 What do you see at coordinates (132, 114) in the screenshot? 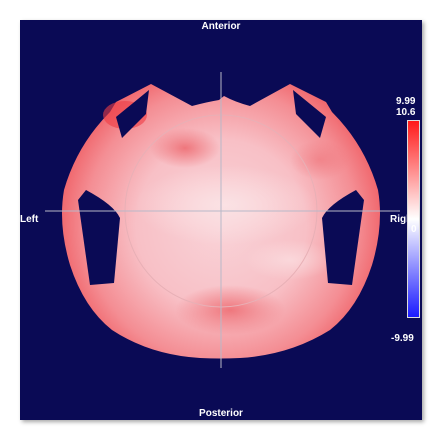
I see `gap-left-upper` at bounding box center [132, 114].